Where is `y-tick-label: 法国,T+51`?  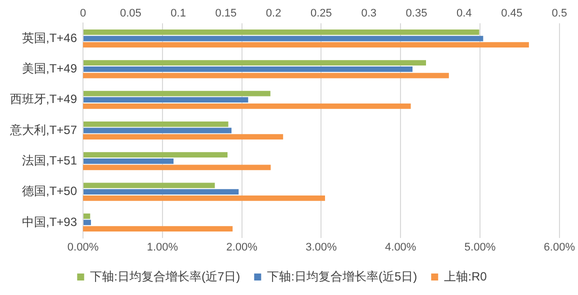
y-tick-label: 法国,T+51 is located at coordinates (50, 160).